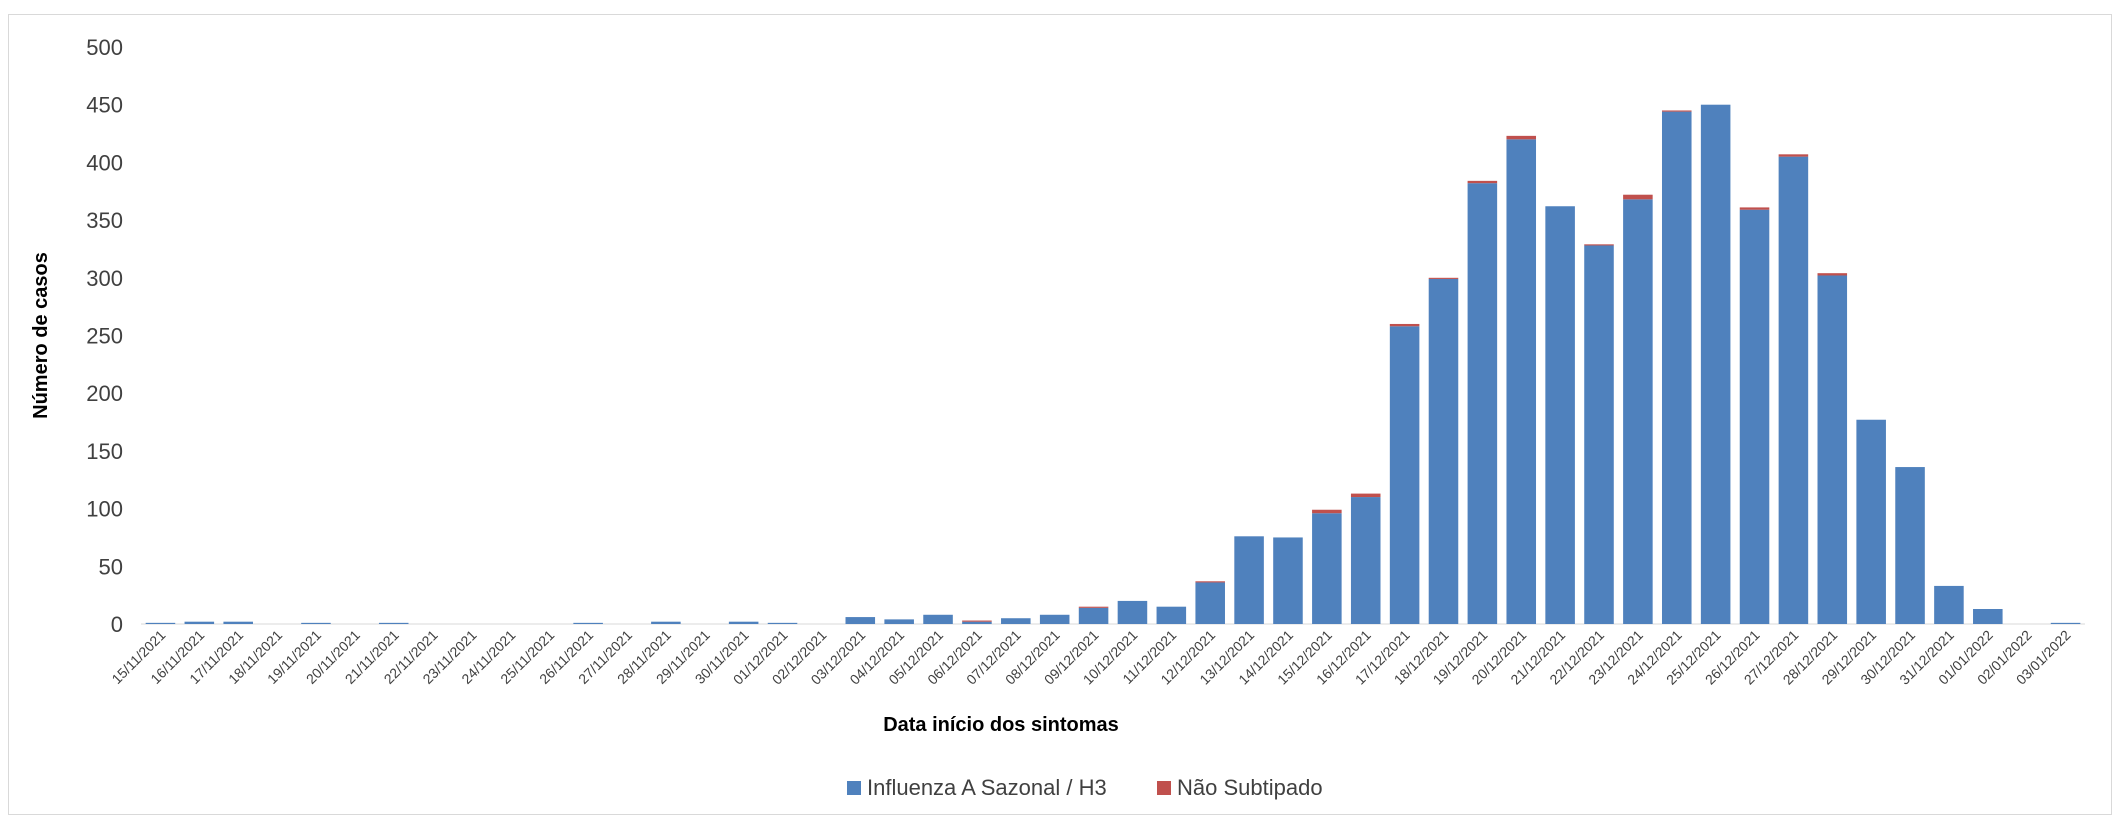 The image size is (2125, 823). I want to click on y-axis-ticks: 0 50 100 150 200 250 300 350 400 450 500, so click(104, 336).